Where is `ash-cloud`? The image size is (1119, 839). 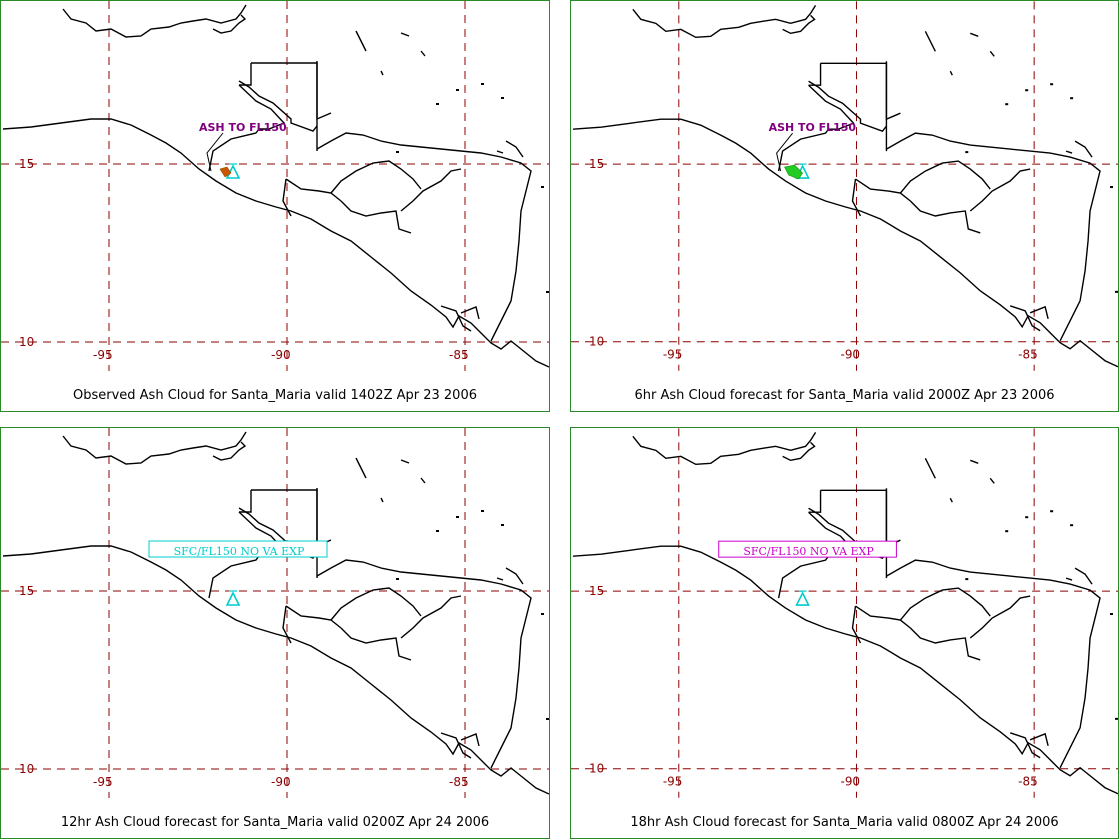
ash-cloud is located at coordinates (225, 172).